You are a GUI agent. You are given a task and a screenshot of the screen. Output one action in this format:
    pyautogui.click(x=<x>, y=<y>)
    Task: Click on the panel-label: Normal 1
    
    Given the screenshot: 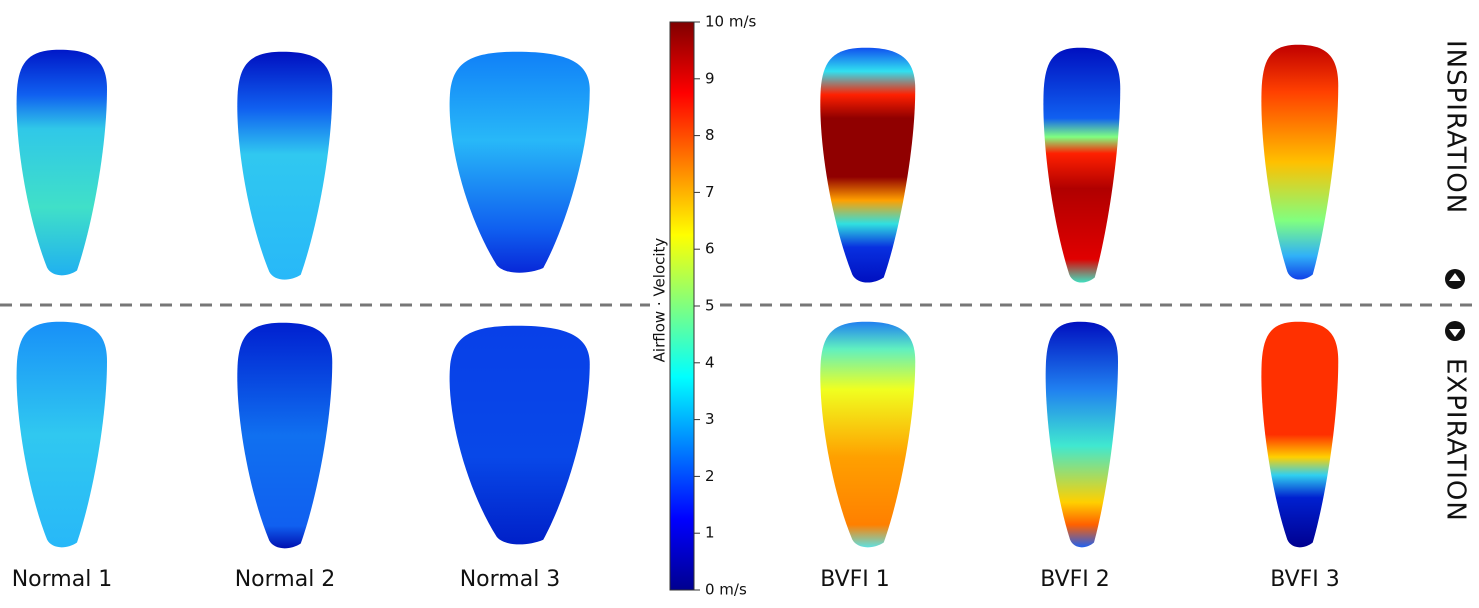 What is the action you would take?
    pyautogui.click(x=62, y=579)
    